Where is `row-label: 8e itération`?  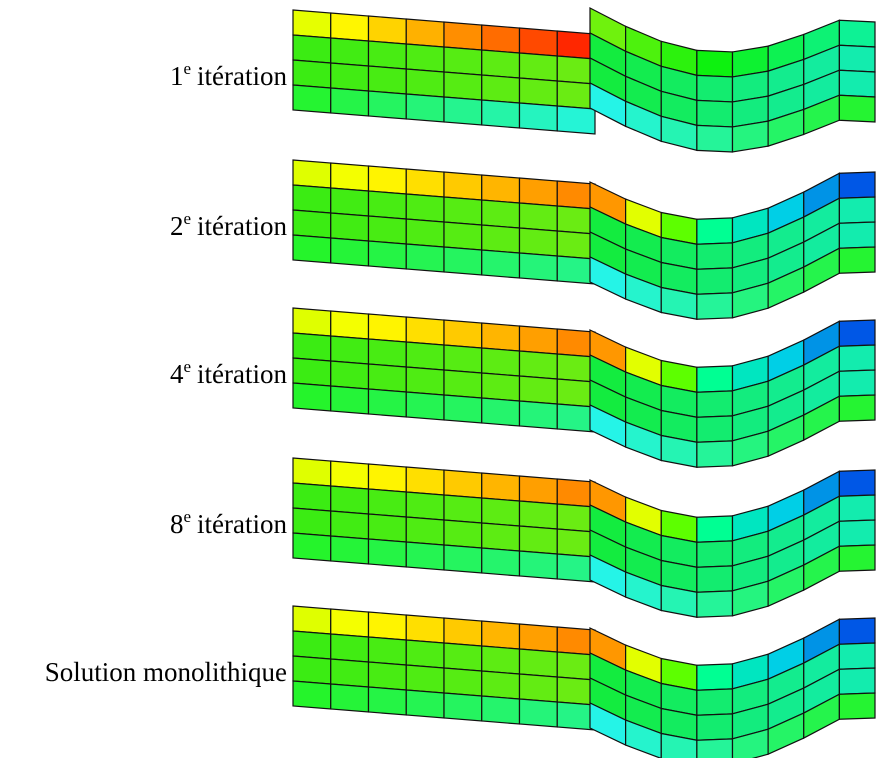 row-label: 8e itération is located at coordinates (229, 523).